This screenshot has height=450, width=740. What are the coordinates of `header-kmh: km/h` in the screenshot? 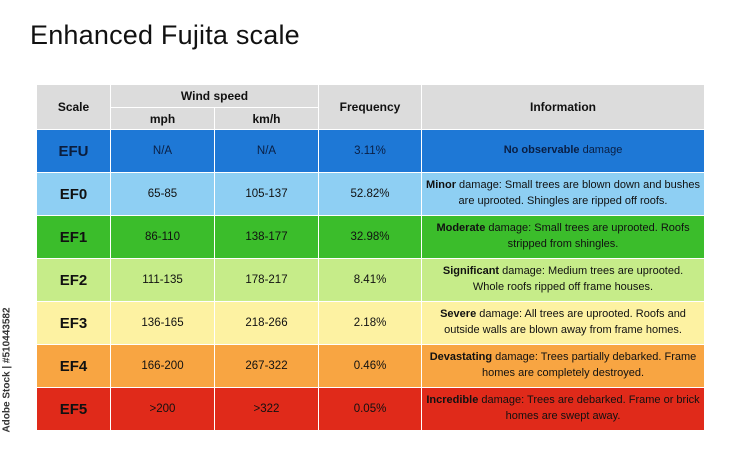 It's located at (266, 118).